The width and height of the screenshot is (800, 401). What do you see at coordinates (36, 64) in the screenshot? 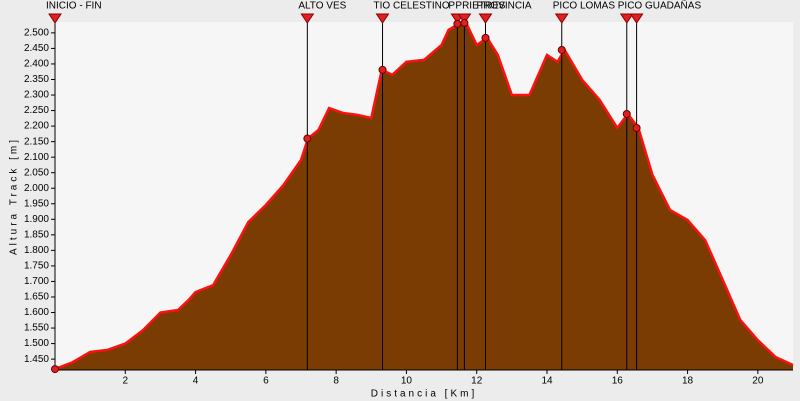
I see `y-tick-label: 2.400` at bounding box center [36, 64].